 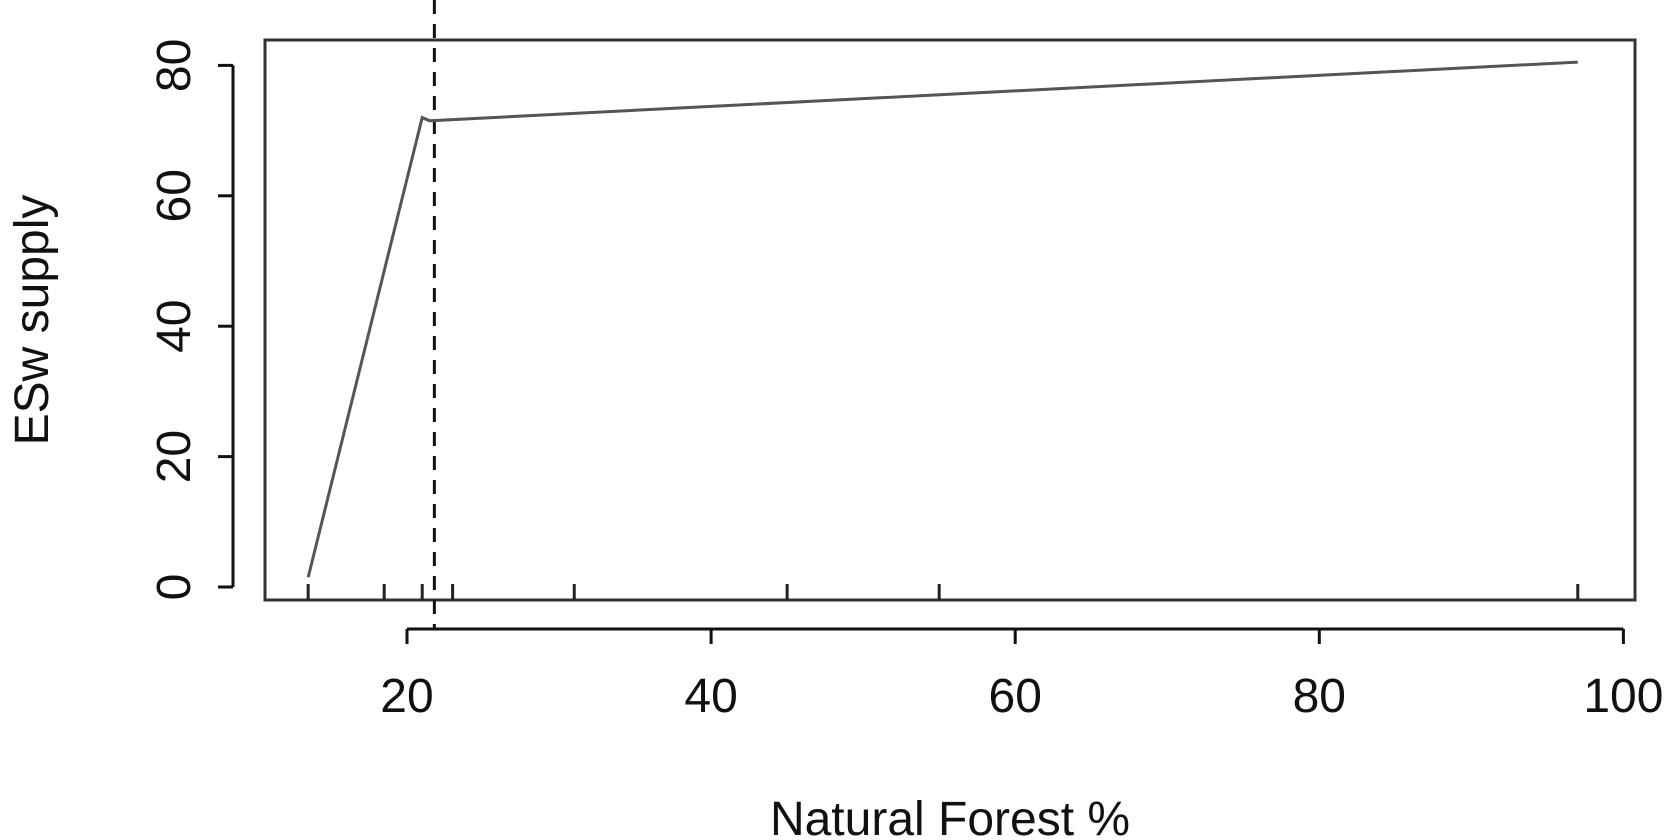 I want to click on y-tick-label: 40, so click(x=174, y=326).